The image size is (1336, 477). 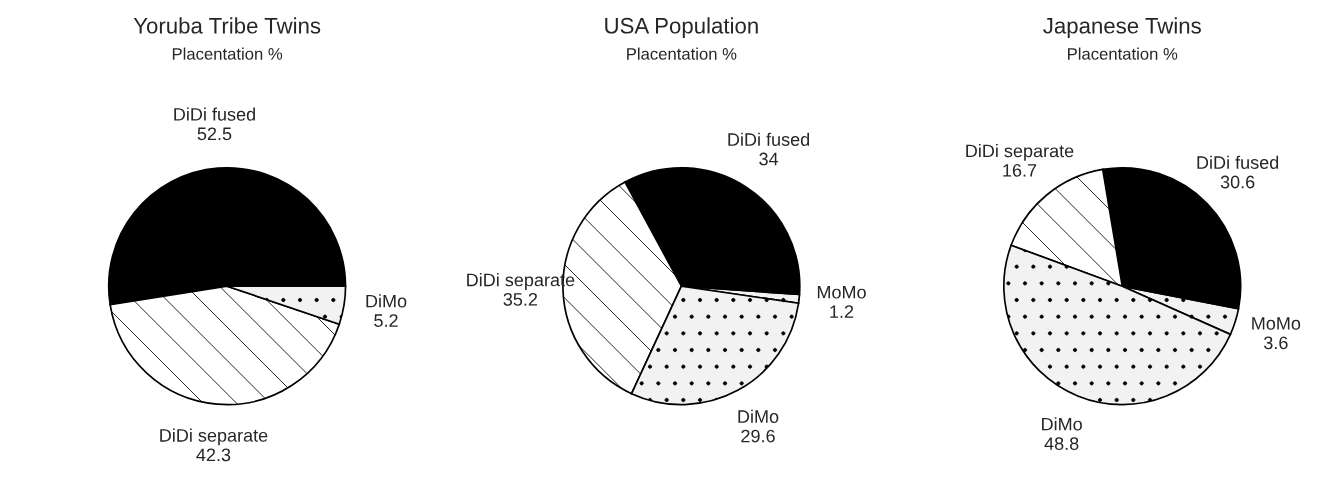 I want to click on data-label: 16.7, so click(x=1020, y=170).